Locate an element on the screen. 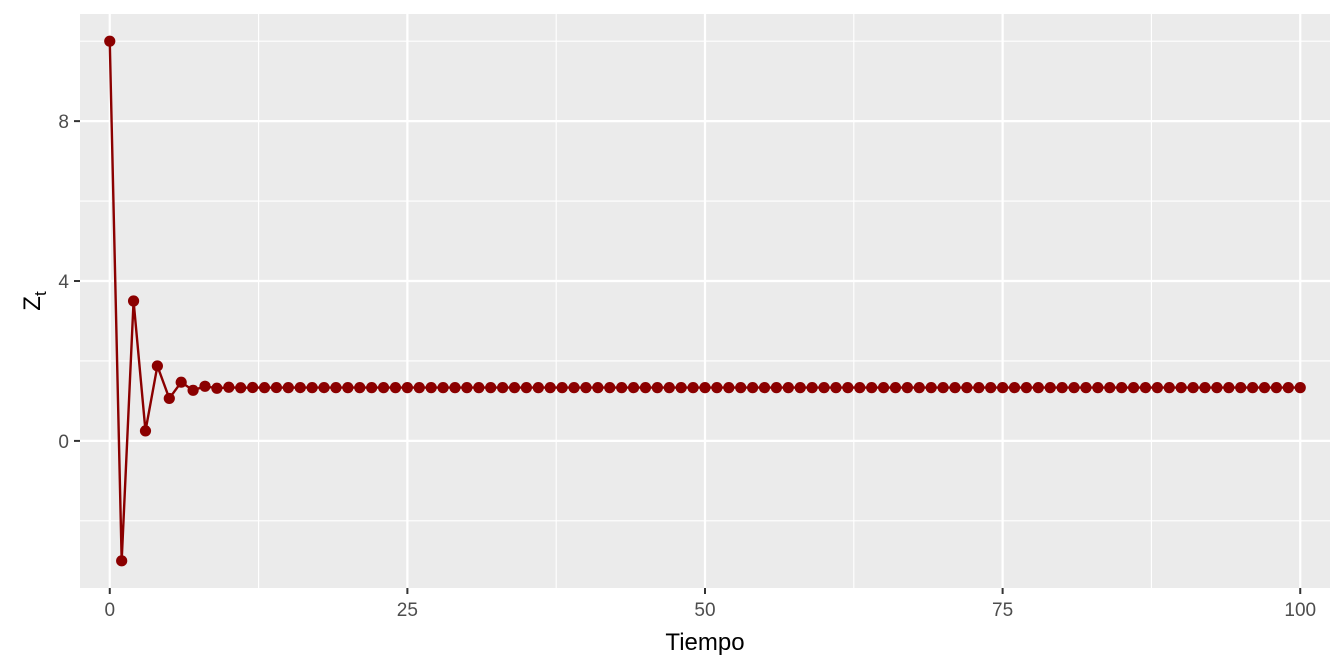 Image resolution: width=1344 pixels, height=672 pixels. x-tick-label: 25 is located at coordinates (407, 610).